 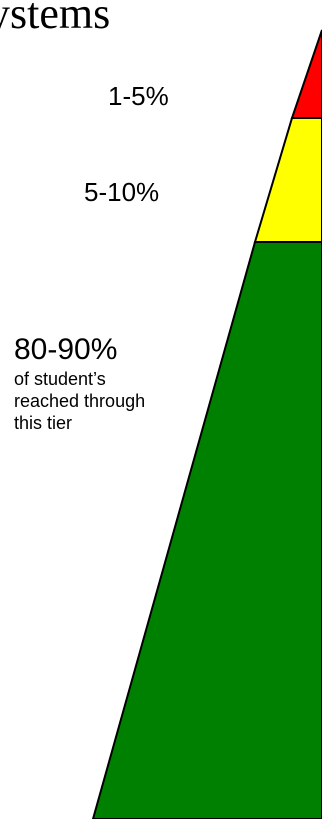 What do you see at coordinates (66, 349) in the screenshot?
I see `tier-base-label: 80-90%` at bounding box center [66, 349].